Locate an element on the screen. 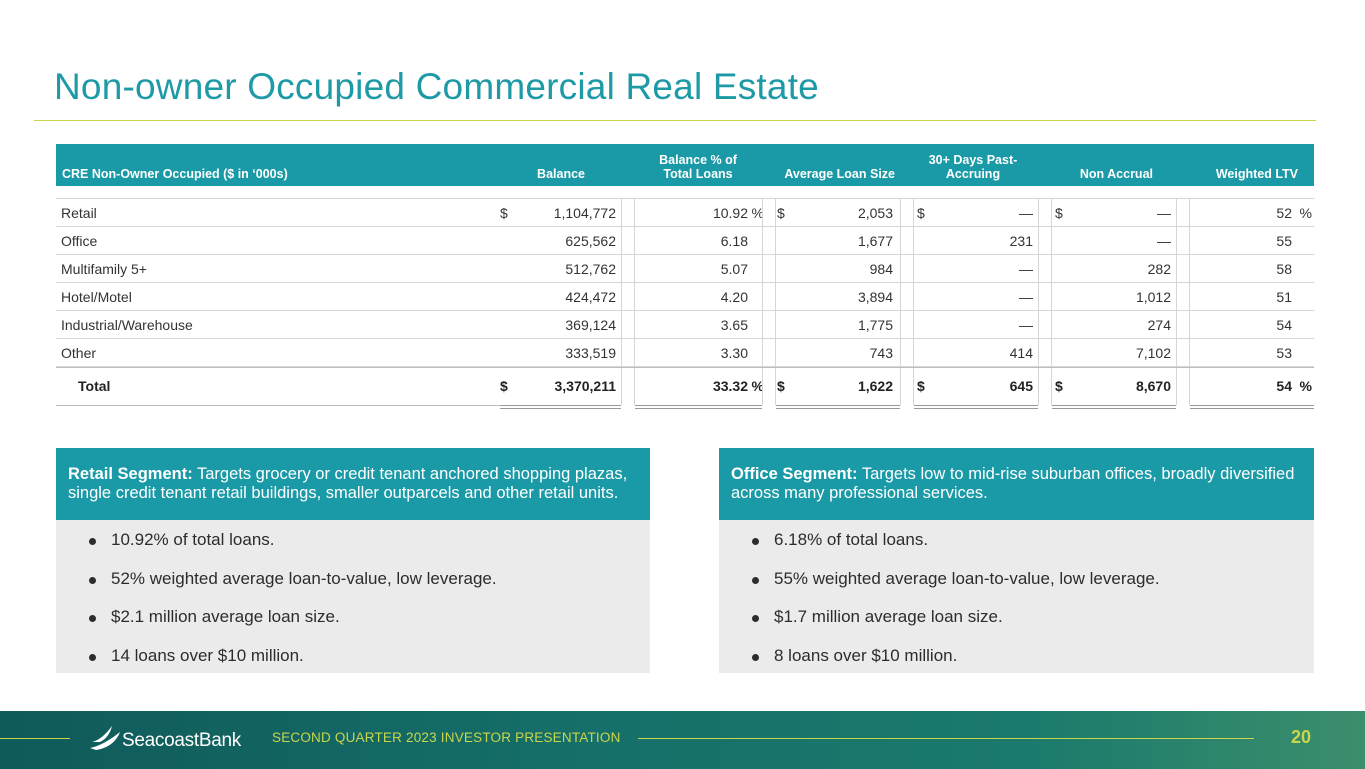 The height and width of the screenshot is (769, 1365). footer-rule-right is located at coordinates (946, 738).